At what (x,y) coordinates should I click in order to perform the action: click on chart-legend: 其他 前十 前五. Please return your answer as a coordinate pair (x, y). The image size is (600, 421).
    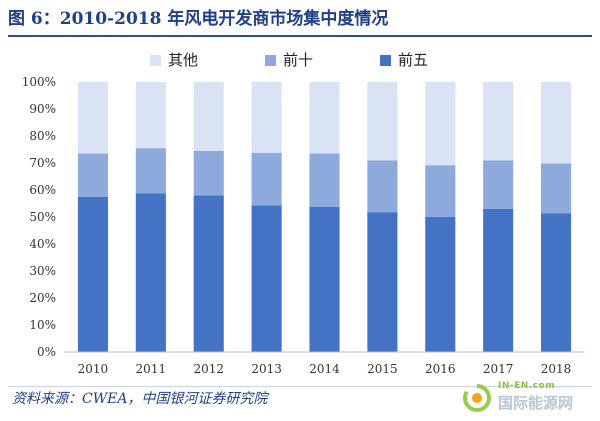
    Looking at the image, I should click on (289, 60).